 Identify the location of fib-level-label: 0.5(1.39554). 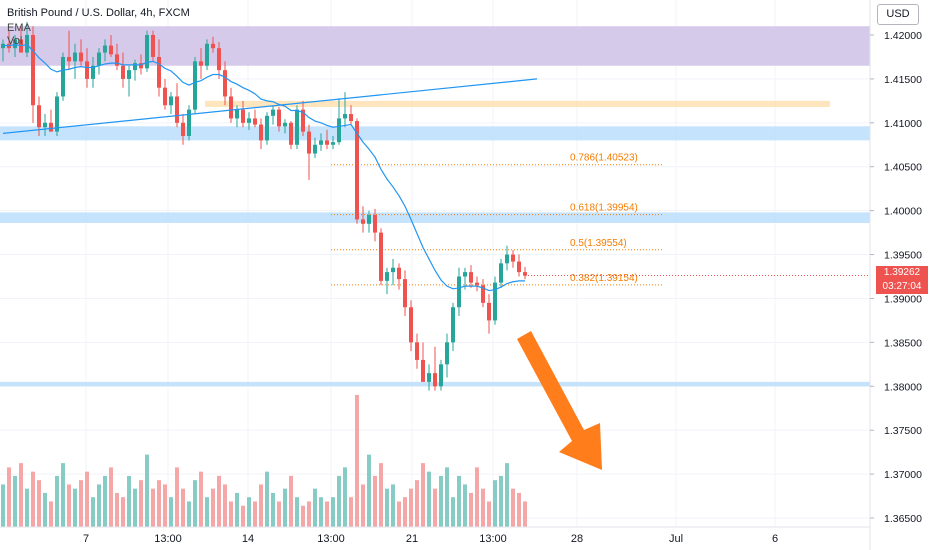
(598, 243).